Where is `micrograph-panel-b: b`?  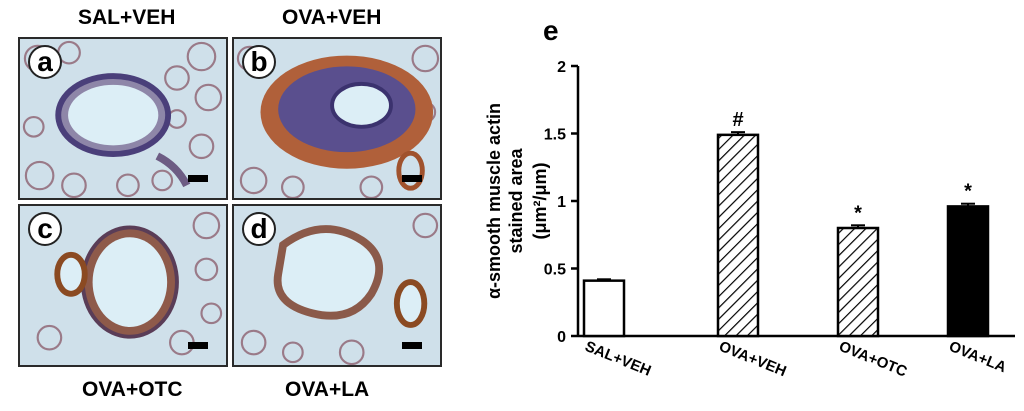 micrograph-panel-b: b is located at coordinates (337, 118).